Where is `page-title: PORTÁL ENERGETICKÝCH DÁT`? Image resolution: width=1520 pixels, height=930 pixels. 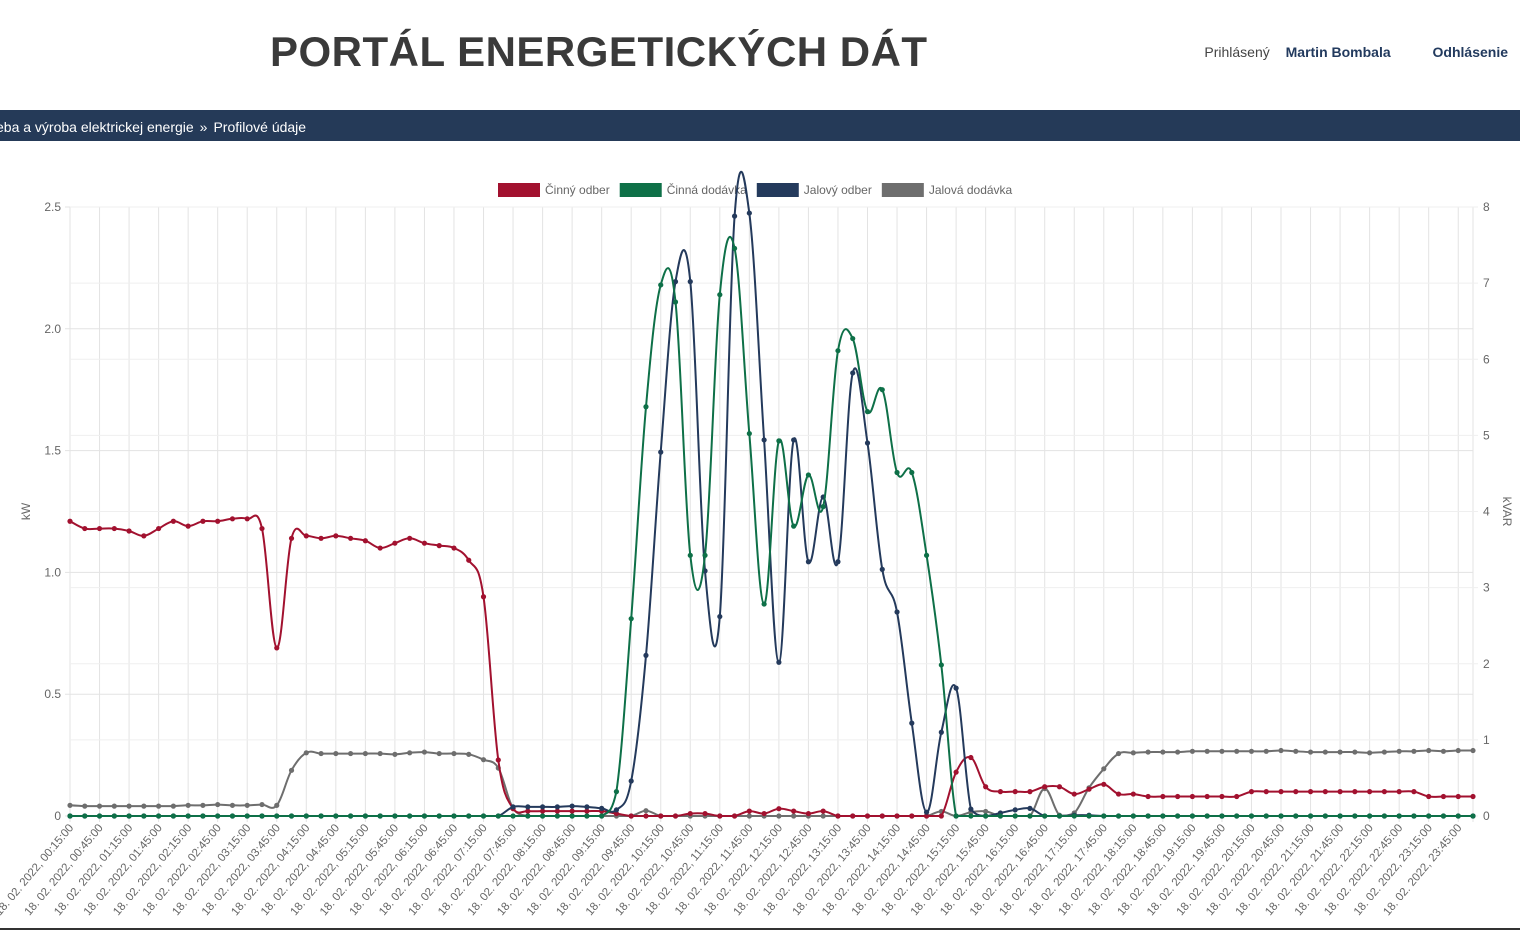
page-title: PORTÁL ENERGETICKÝCH DÁT is located at coordinates (599, 51).